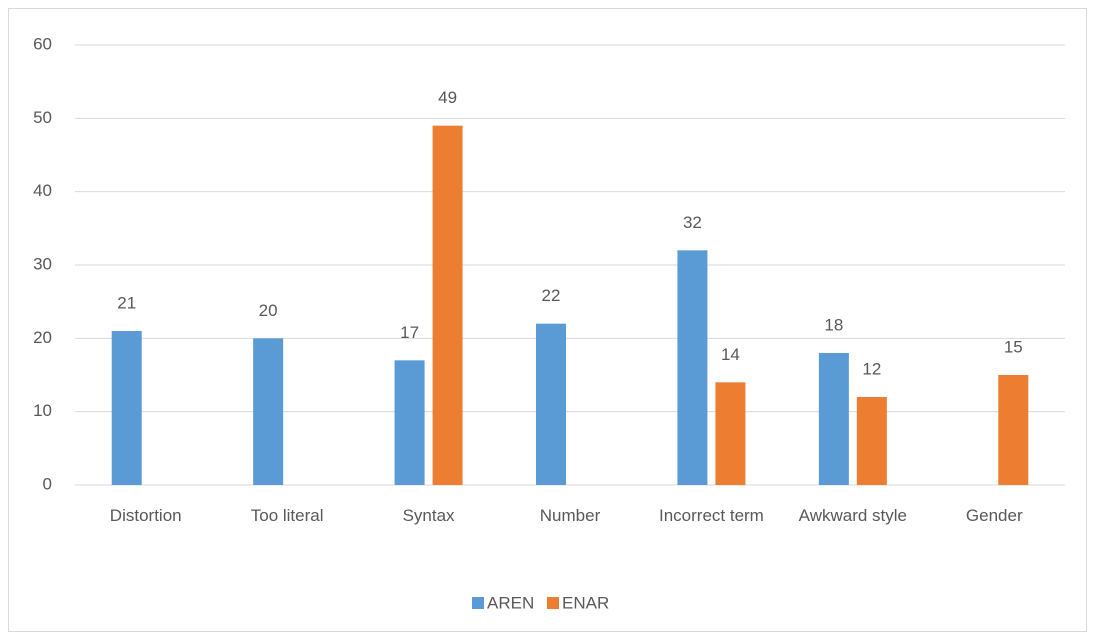 The width and height of the screenshot is (1095, 640). I want to click on data-label: 14, so click(730, 354).